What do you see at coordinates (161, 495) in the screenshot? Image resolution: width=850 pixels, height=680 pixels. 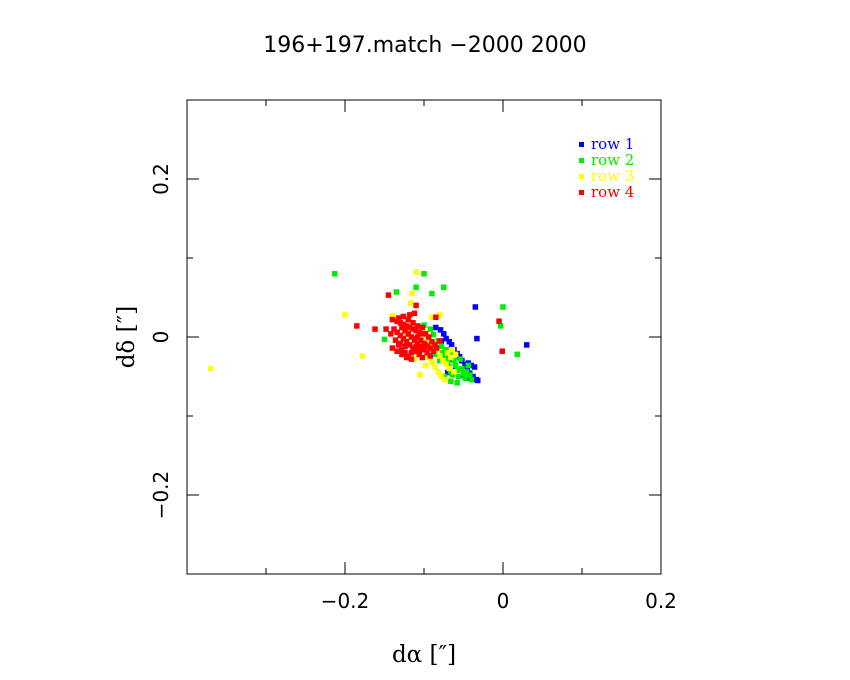 I see `y-tick-label: −0.2` at bounding box center [161, 495].